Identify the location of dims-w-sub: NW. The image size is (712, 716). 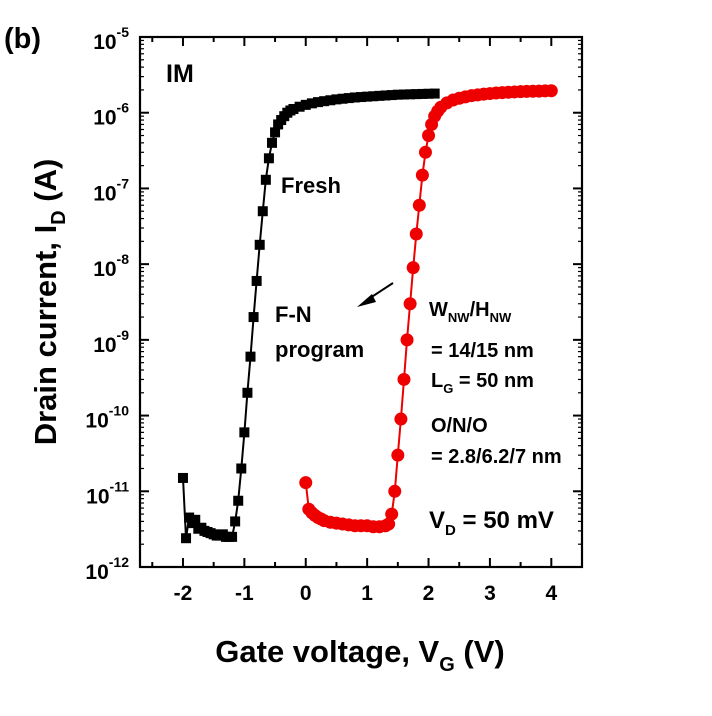
(459, 317).